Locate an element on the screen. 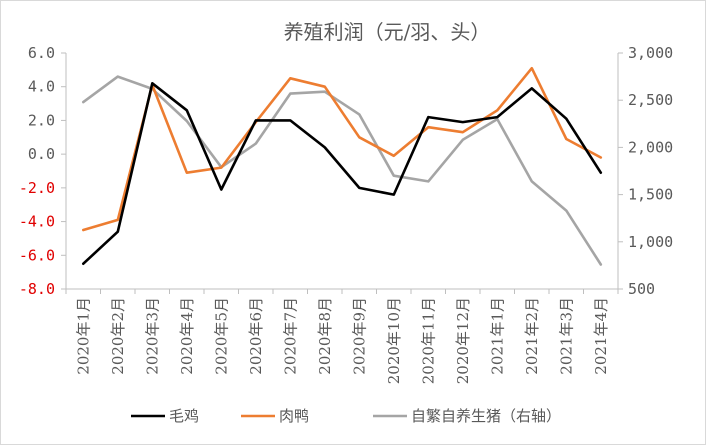 Image resolution: width=706 pixels, height=446 pixels. x-tick-label: 2021年3月 is located at coordinates (566, 336).